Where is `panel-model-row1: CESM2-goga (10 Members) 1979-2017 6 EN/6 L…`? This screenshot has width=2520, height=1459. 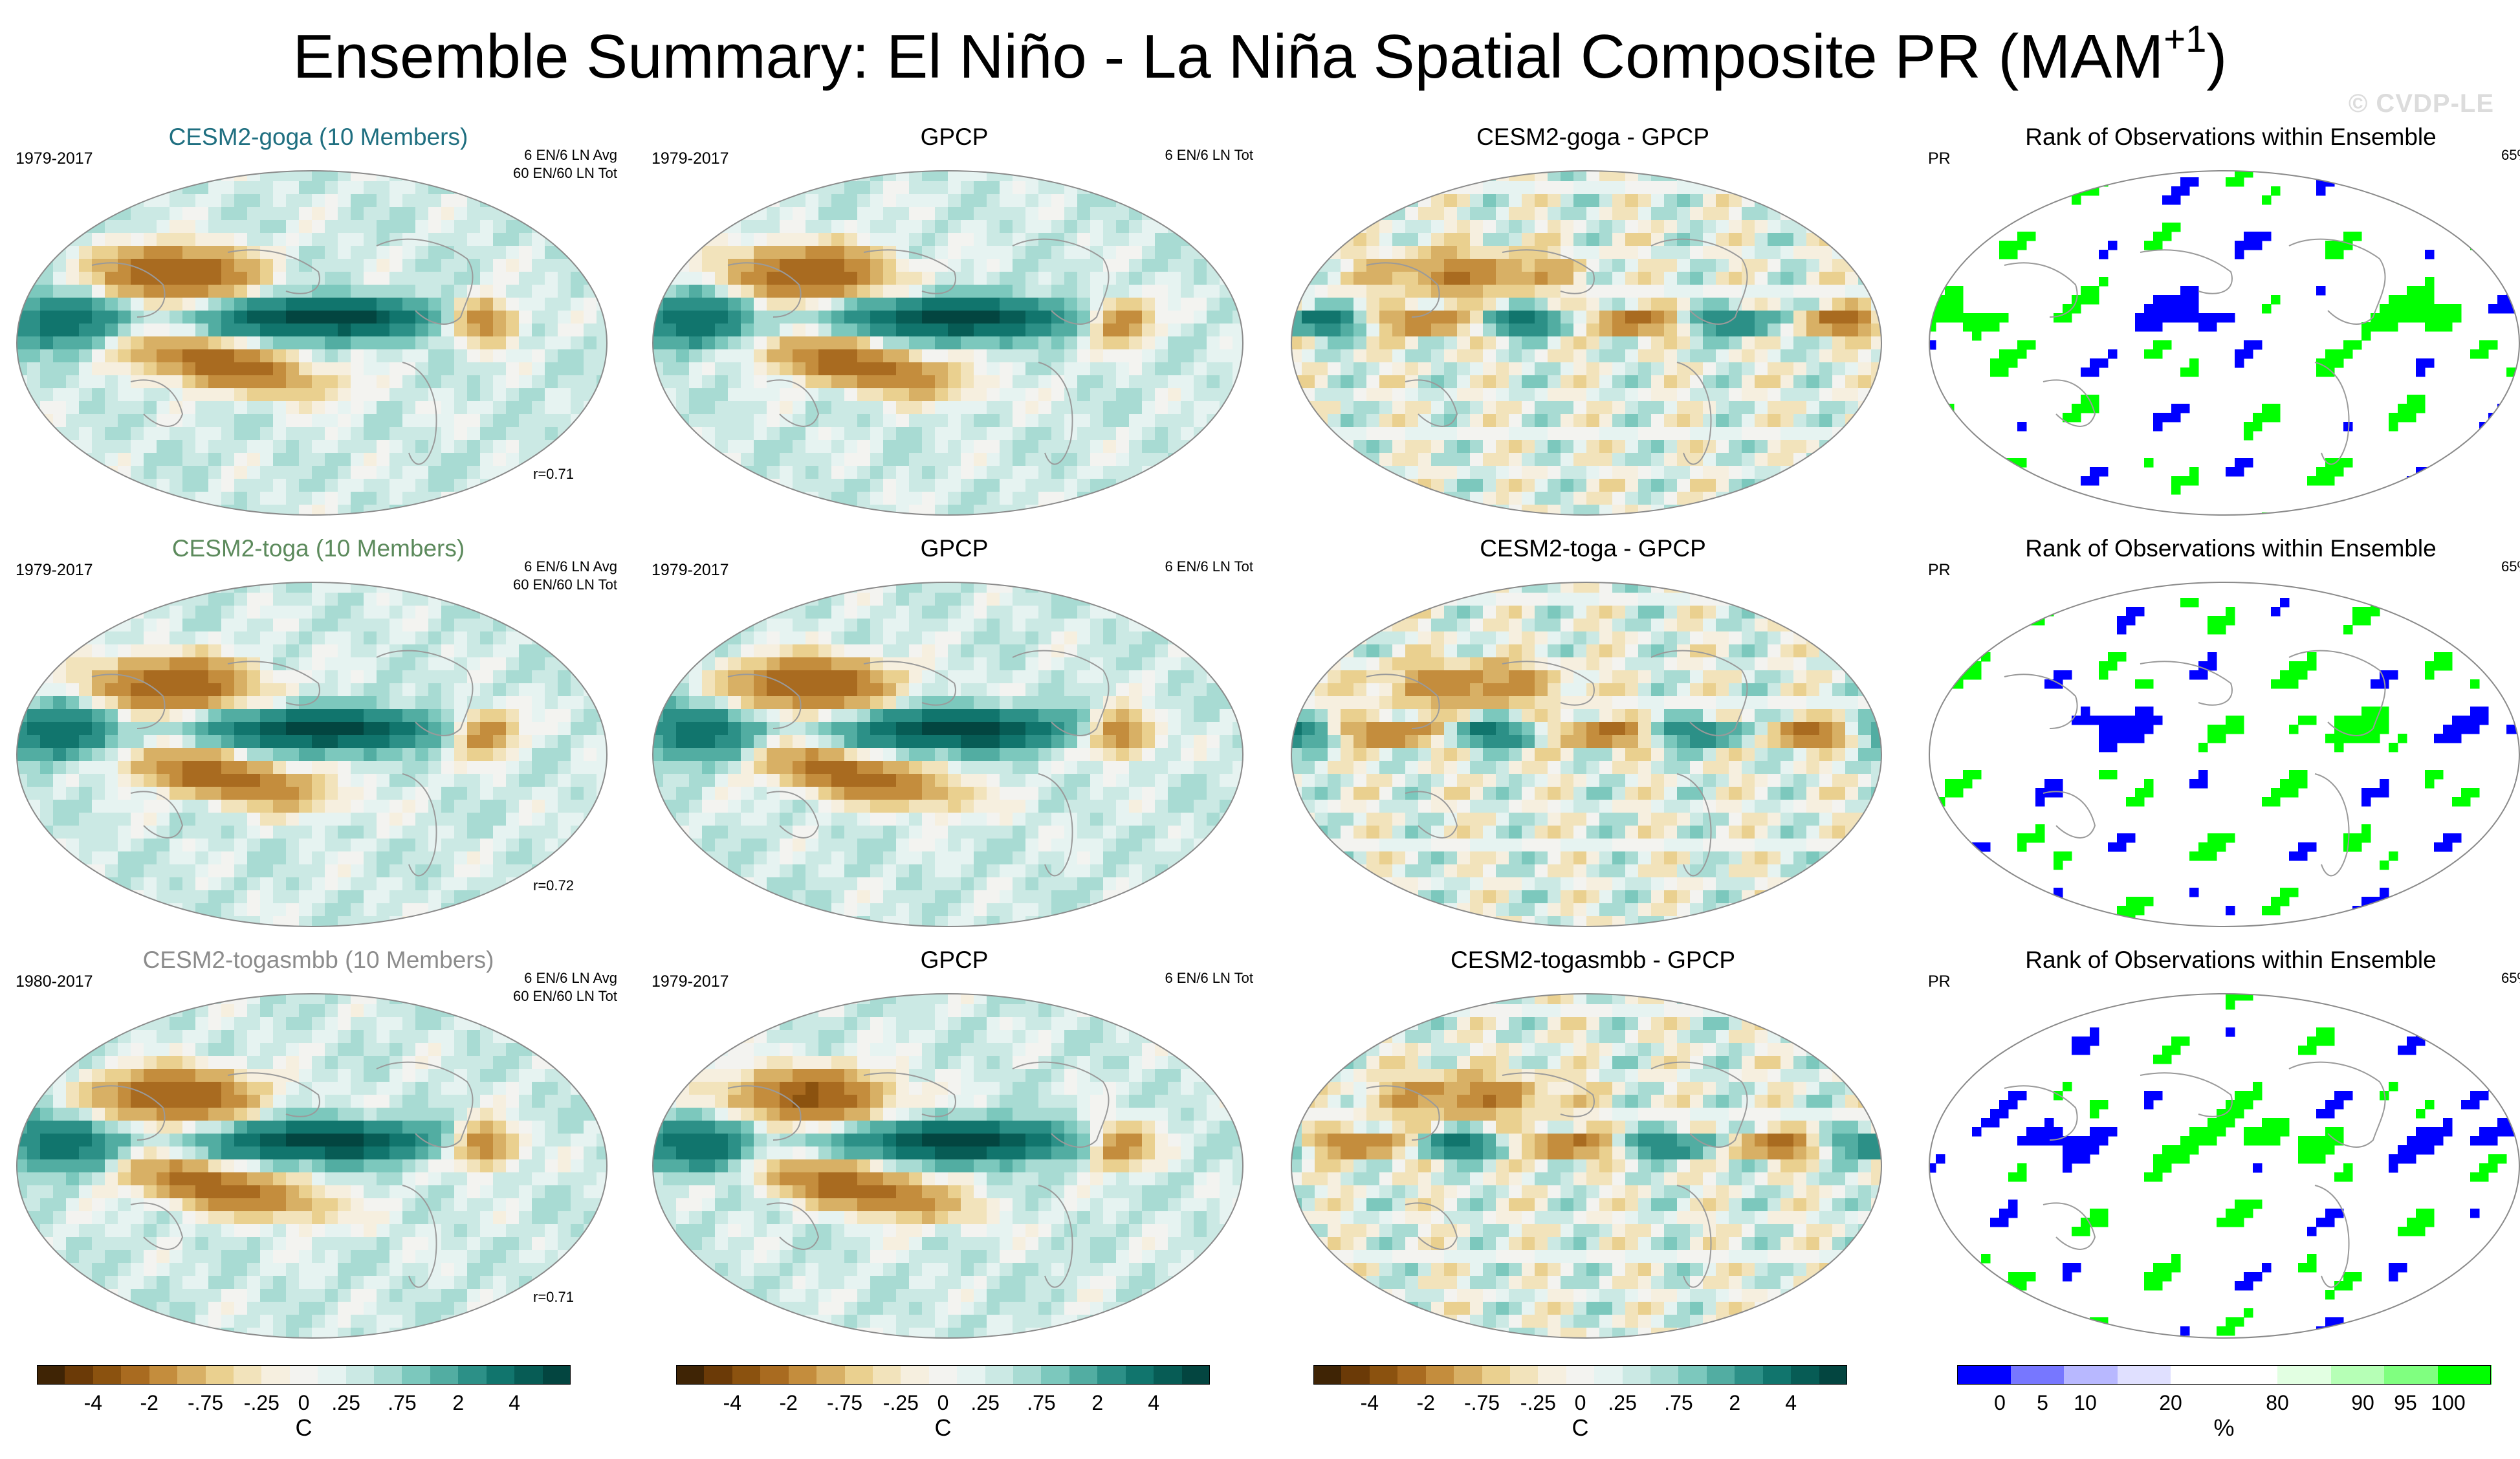 panel-model-row1: CESM2-goga (10 Members) 1979-2017 6 EN/6 L… is located at coordinates (318, 325).